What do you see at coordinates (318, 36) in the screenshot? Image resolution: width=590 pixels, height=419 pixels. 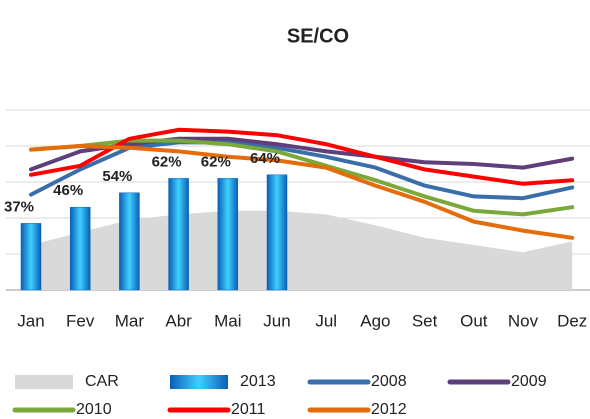 I see `chart-title: SE/CO` at bounding box center [318, 36].